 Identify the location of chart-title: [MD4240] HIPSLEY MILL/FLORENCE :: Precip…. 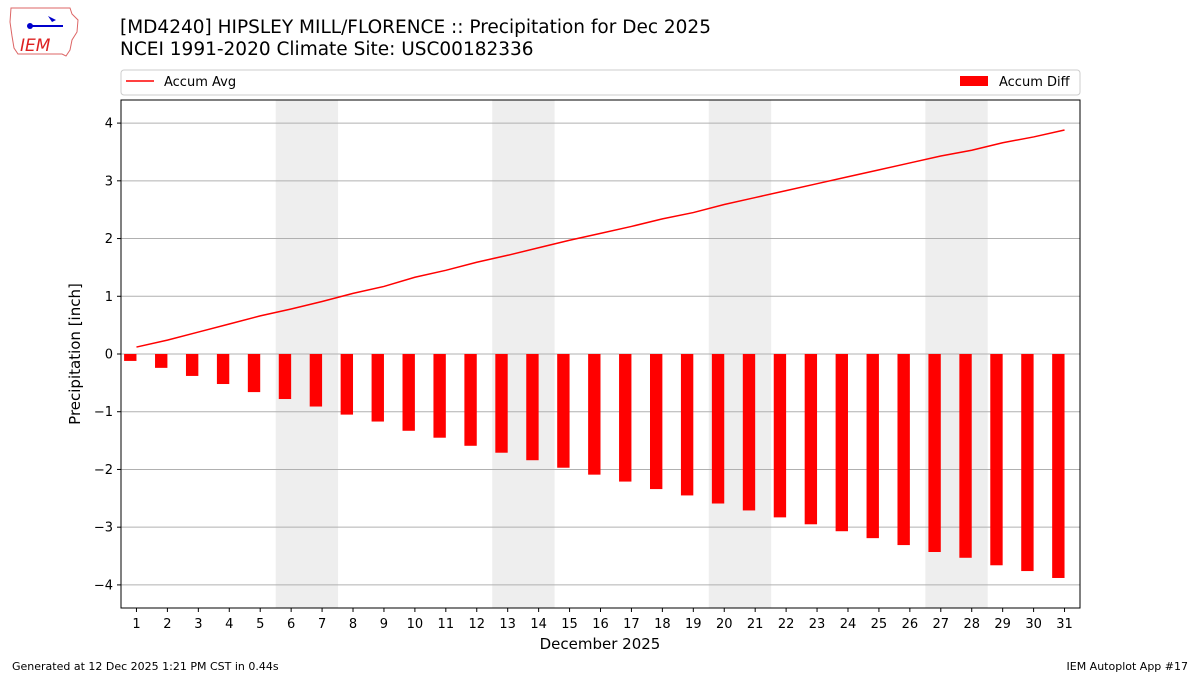
(415, 39).